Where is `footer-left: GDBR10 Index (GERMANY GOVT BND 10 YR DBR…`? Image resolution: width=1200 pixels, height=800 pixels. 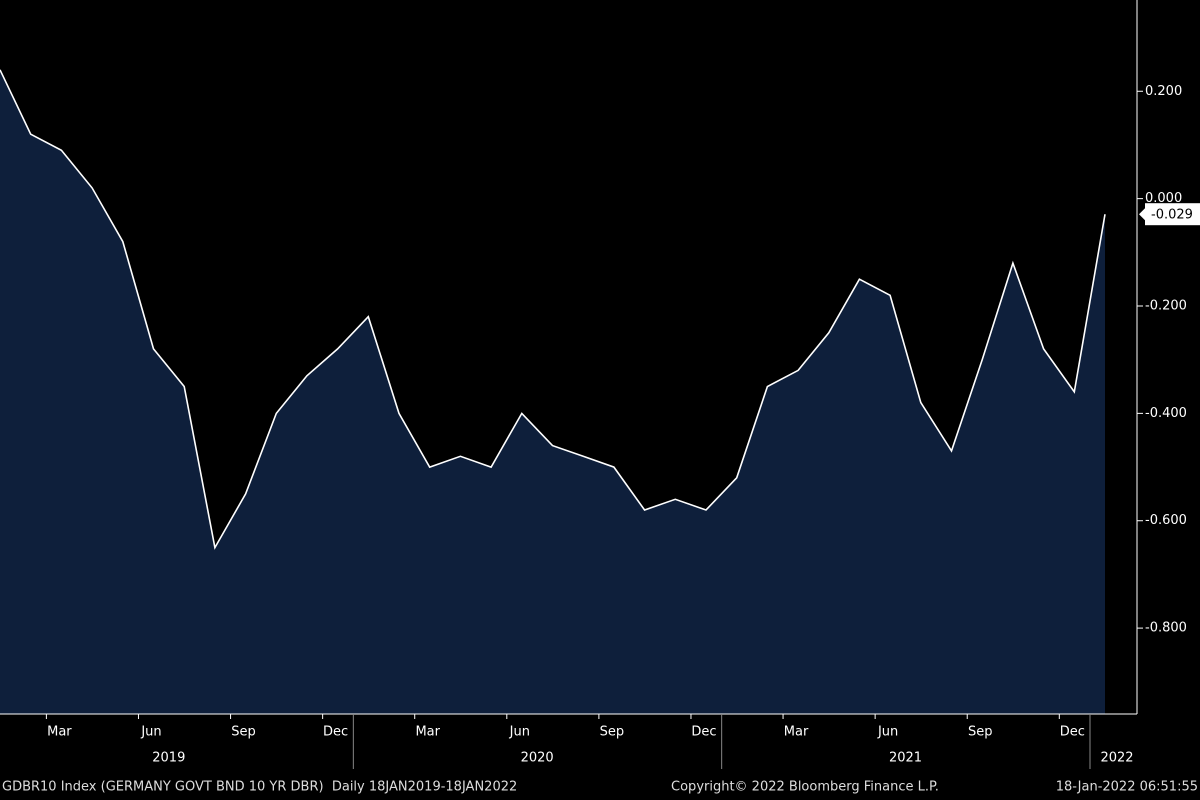 footer-left: GDBR10 Index (GERMANY GOVT BND 10 YR DBR… is located at coordinates (259, 787).